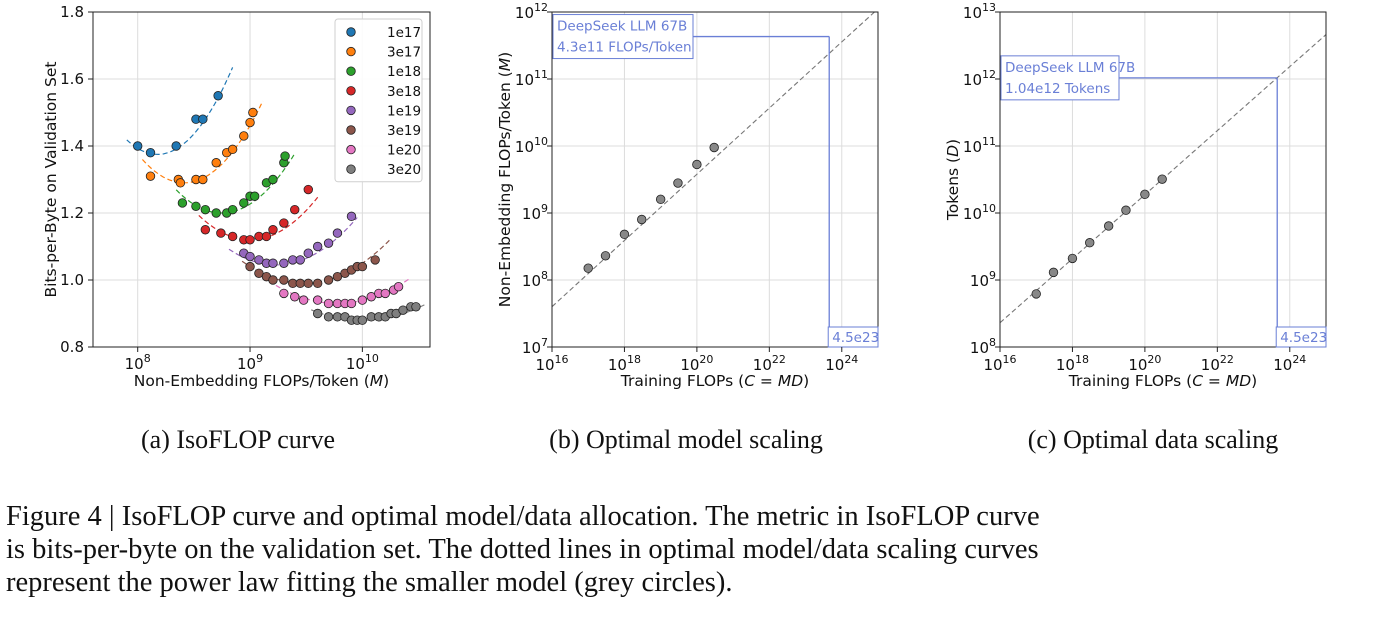  What do you see at coordinates (404, 72) in the screenshot?
I see `legend-label: 1e18` at bounding box center [404, 72].